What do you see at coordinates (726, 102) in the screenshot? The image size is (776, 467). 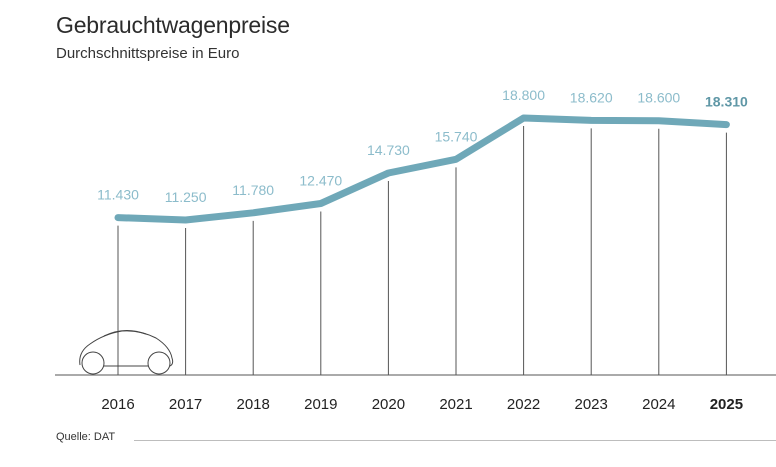 I see `value-label-2025: 18.310` at bounding box center [726, 102].